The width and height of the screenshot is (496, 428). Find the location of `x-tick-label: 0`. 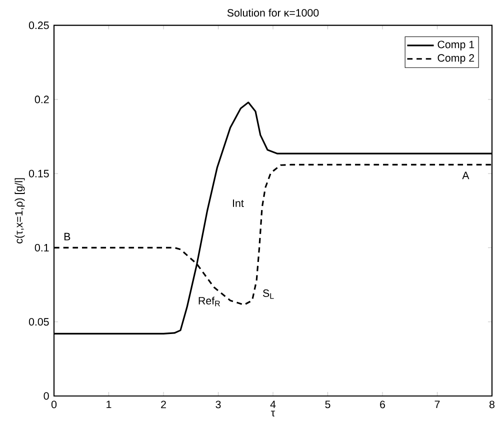

x-tick-label: 0 is located at coordinates (54, 404).